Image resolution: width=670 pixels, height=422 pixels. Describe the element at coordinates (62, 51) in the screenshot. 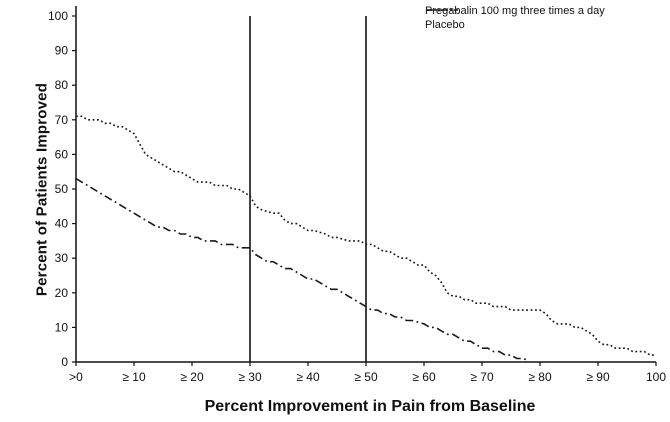

I see `y-tick-label: 90` at that location.